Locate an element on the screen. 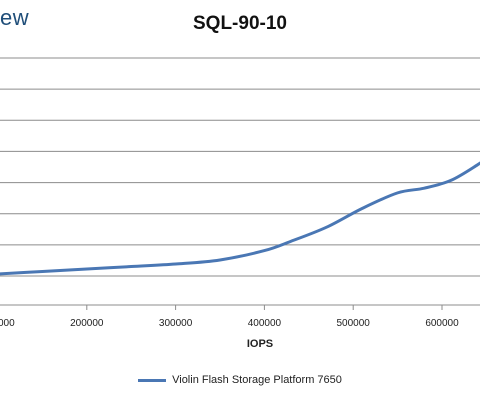  legend: Violin Flash Storage Platform 7650 is located at coordinates (240, 380).